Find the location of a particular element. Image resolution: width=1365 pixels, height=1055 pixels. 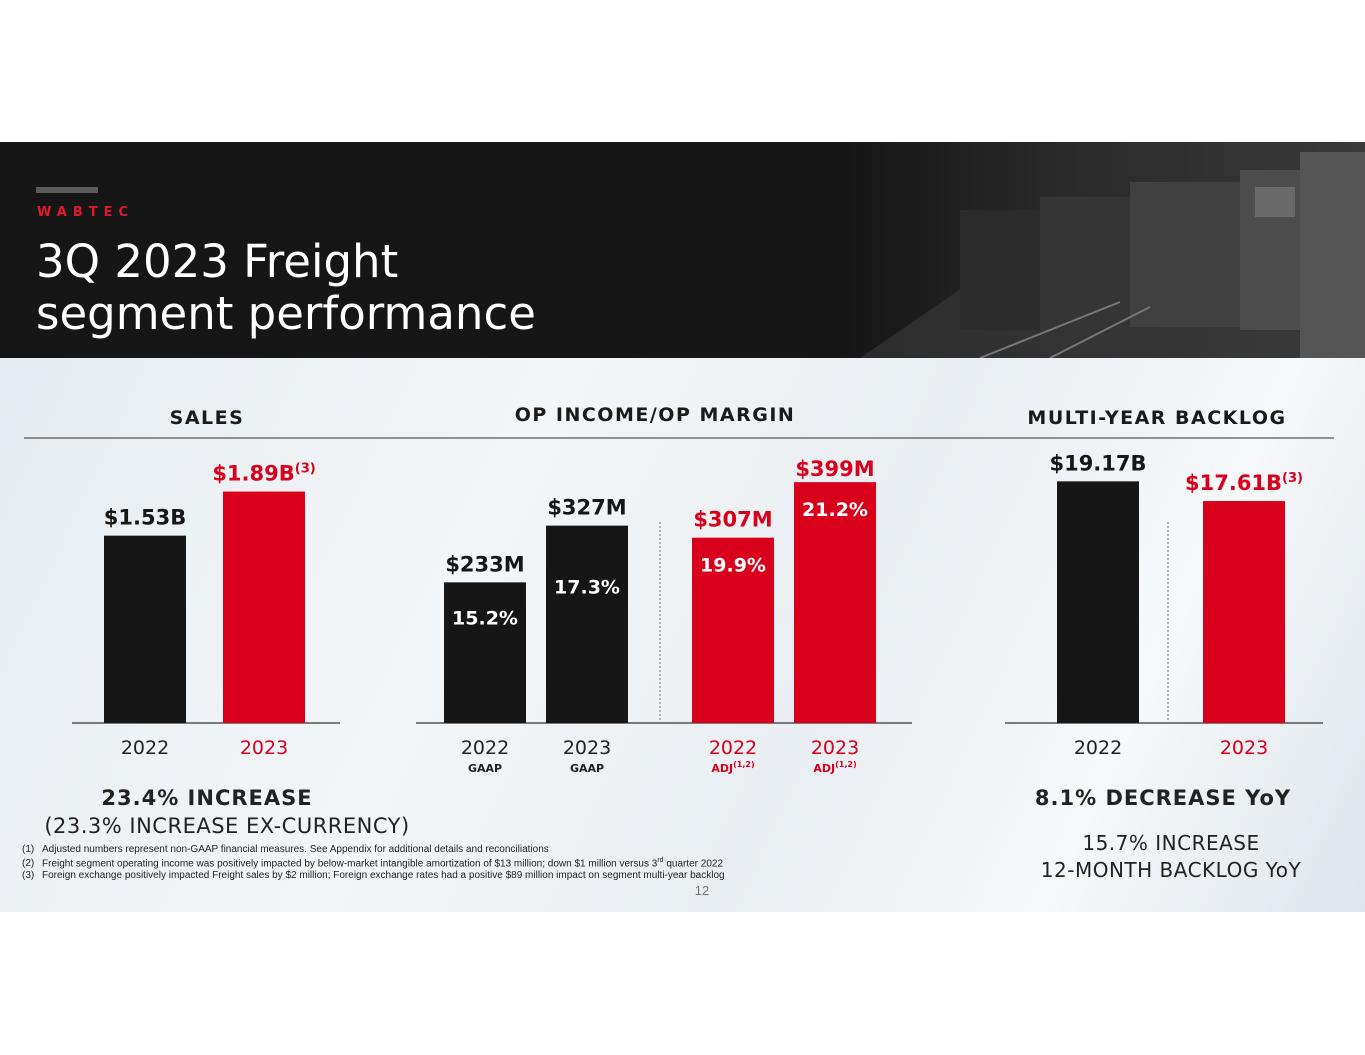

backlog-category-1: 2023 is located at coordinates (1244, 748).